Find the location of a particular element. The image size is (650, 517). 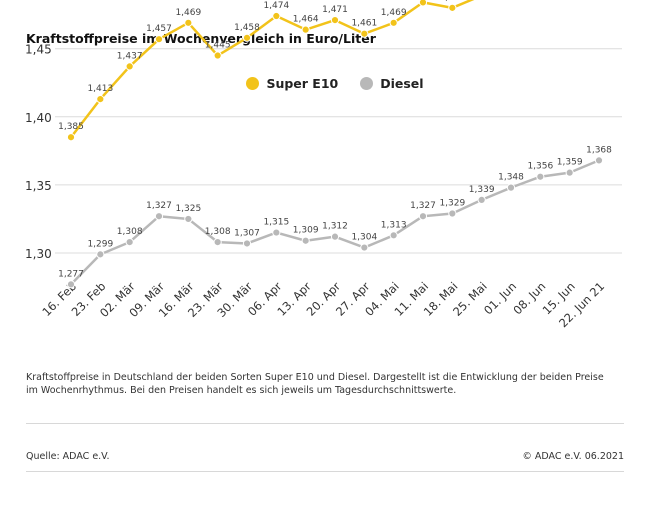

data-label-diesel: 1,307 is located at coordinates (247, 233).